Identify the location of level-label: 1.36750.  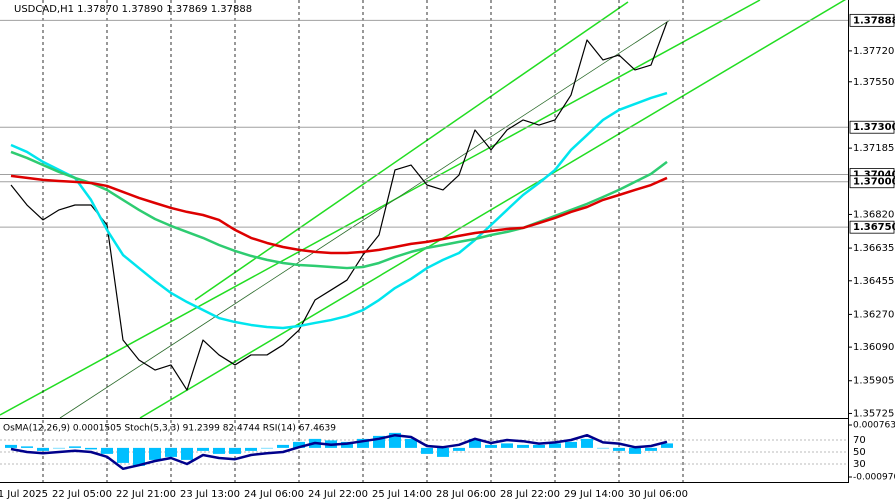
(874, 227).